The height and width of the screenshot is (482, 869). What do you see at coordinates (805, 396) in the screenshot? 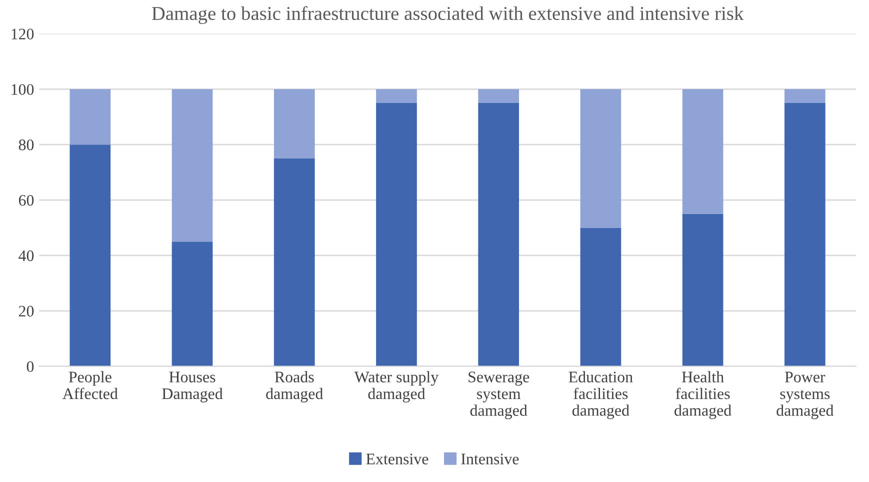
I see `x-tick-label: Power systems damaged` at bounding box center [805, 396].